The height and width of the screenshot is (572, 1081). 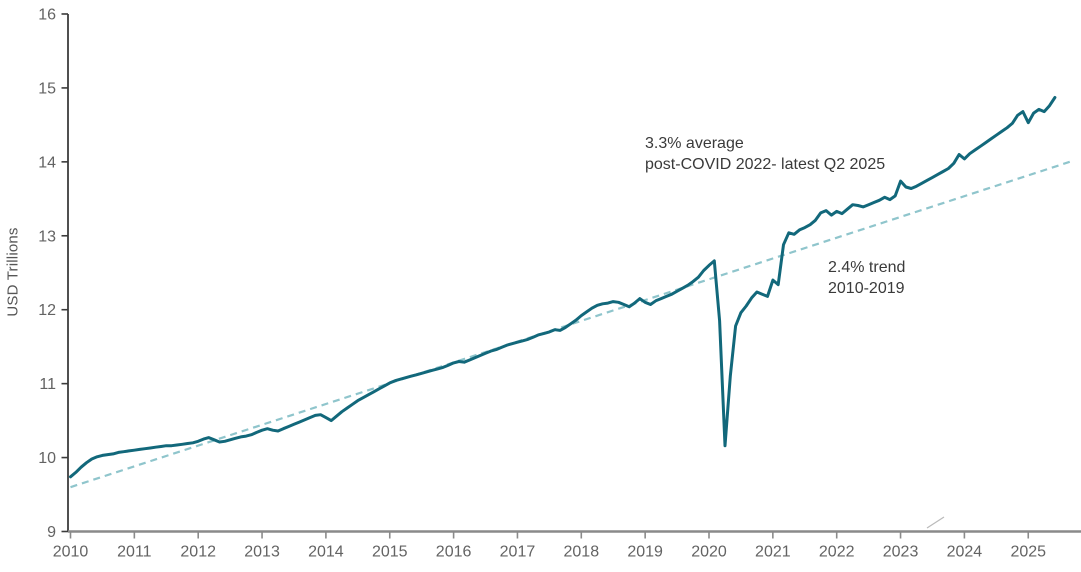 What do you see at coordinates (1028, 552) in the screenshot?
I see `x-tick-label: 2025` at bounding box center [1028, 552].